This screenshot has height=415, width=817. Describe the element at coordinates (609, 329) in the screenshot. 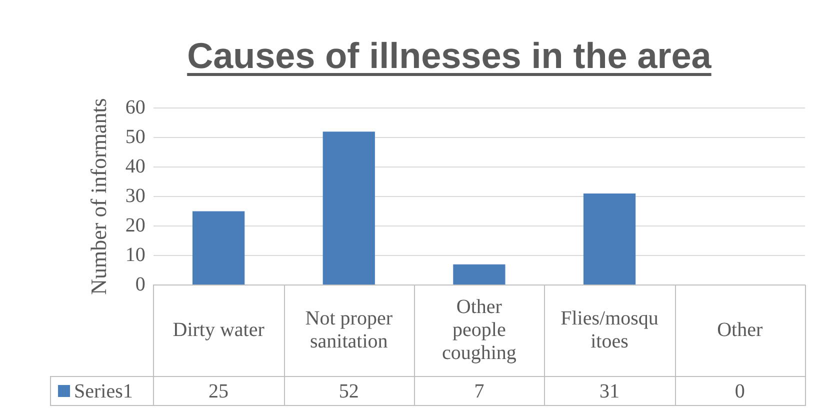

I see `x-tick-label: Flies/mosquitoes` at that location.